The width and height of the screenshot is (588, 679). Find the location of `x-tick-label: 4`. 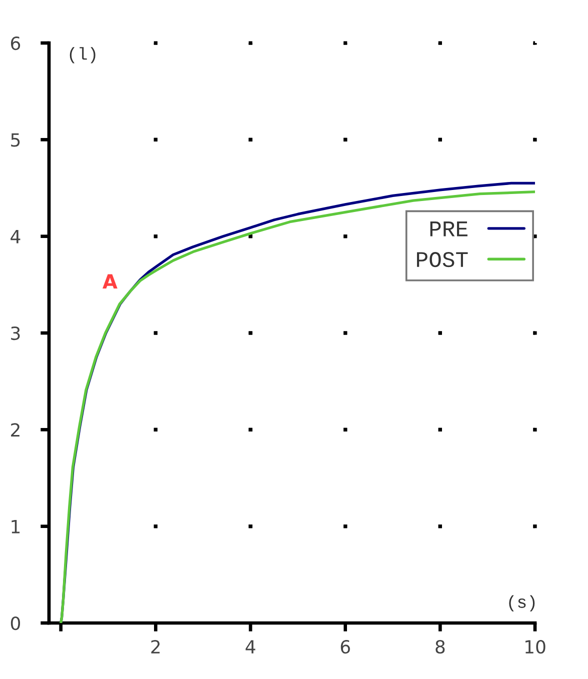

x-tick-label: 4 is located at coordinates (251, 647).